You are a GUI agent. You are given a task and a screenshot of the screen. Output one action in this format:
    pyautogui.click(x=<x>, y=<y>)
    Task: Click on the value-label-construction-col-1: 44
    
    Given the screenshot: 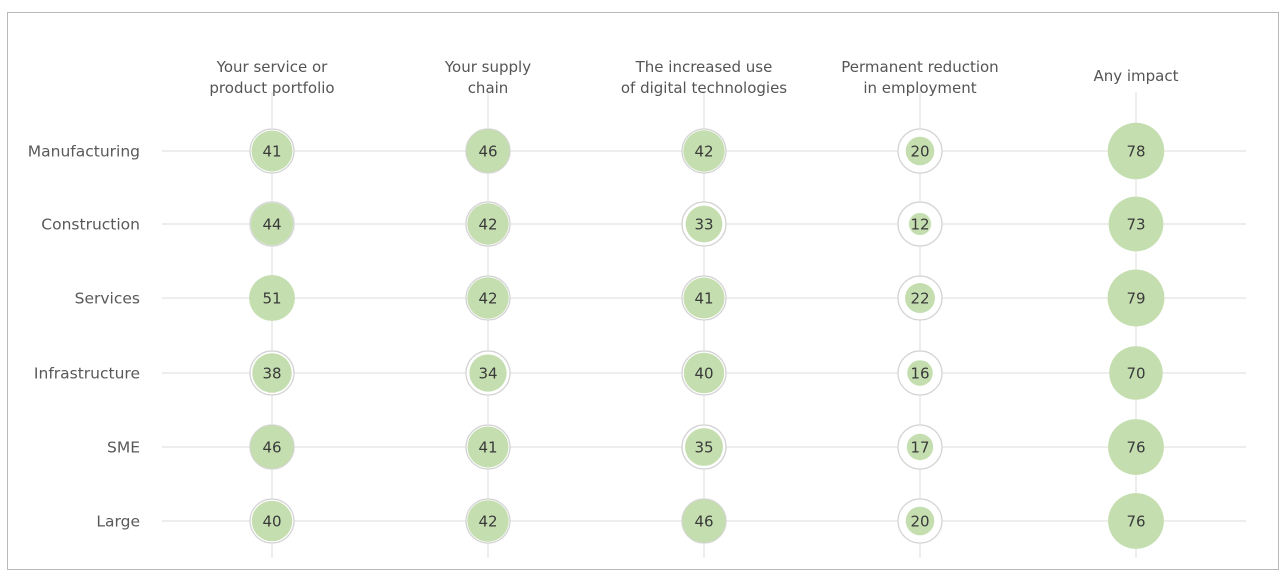 What is the action you would take?
    pyautogui.click(x=271, y=225)
    